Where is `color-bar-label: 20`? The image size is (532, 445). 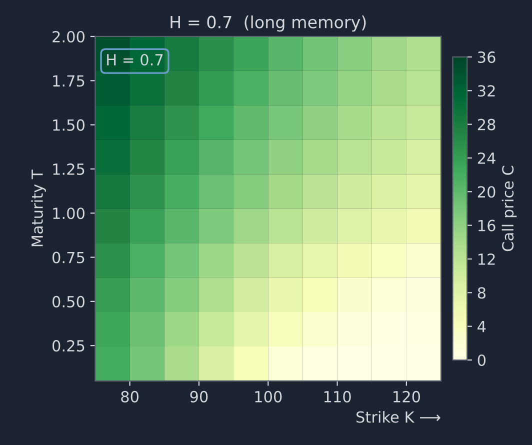
color-bar-label: 20 is located at coordinates (487, 192).